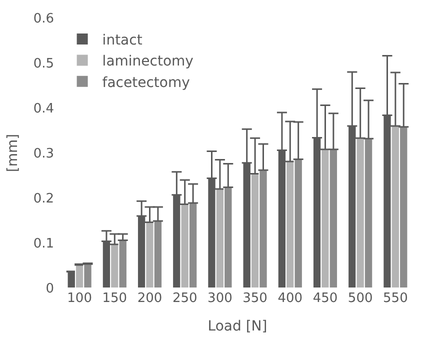  What do you see at coordinates (43, 154) in the screenshot?
I see `y-tick-label: 0.3` at bounding box center [43, 154].